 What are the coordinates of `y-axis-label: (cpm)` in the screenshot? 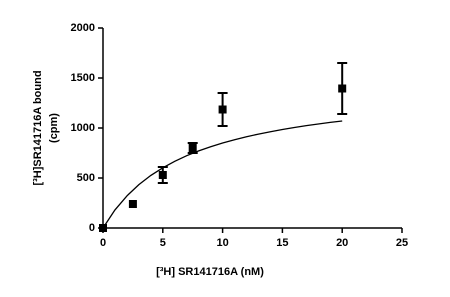 It's located at (54, 128).